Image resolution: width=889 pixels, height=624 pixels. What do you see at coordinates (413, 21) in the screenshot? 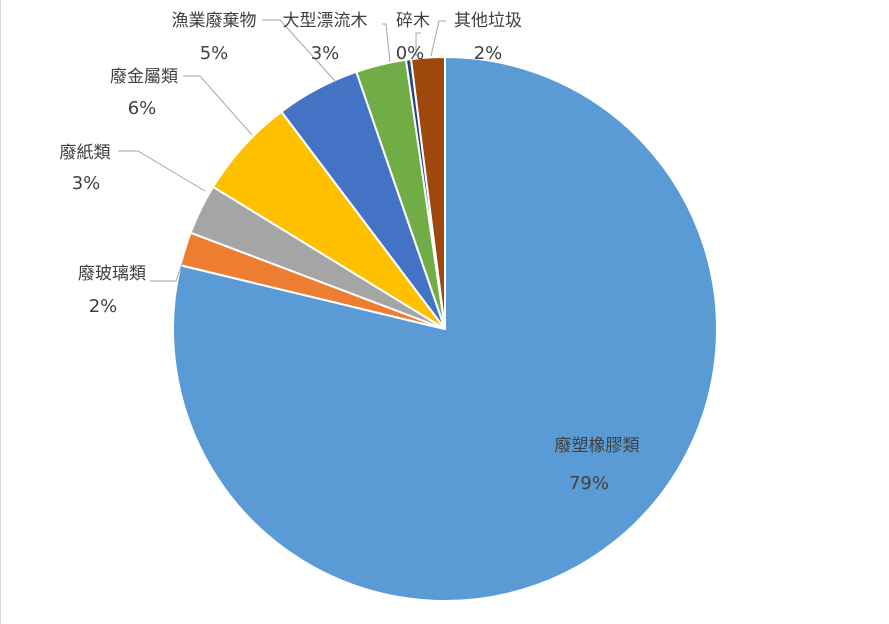
I see `slice-category-label: 碎木` at bounding box center [413, 21].